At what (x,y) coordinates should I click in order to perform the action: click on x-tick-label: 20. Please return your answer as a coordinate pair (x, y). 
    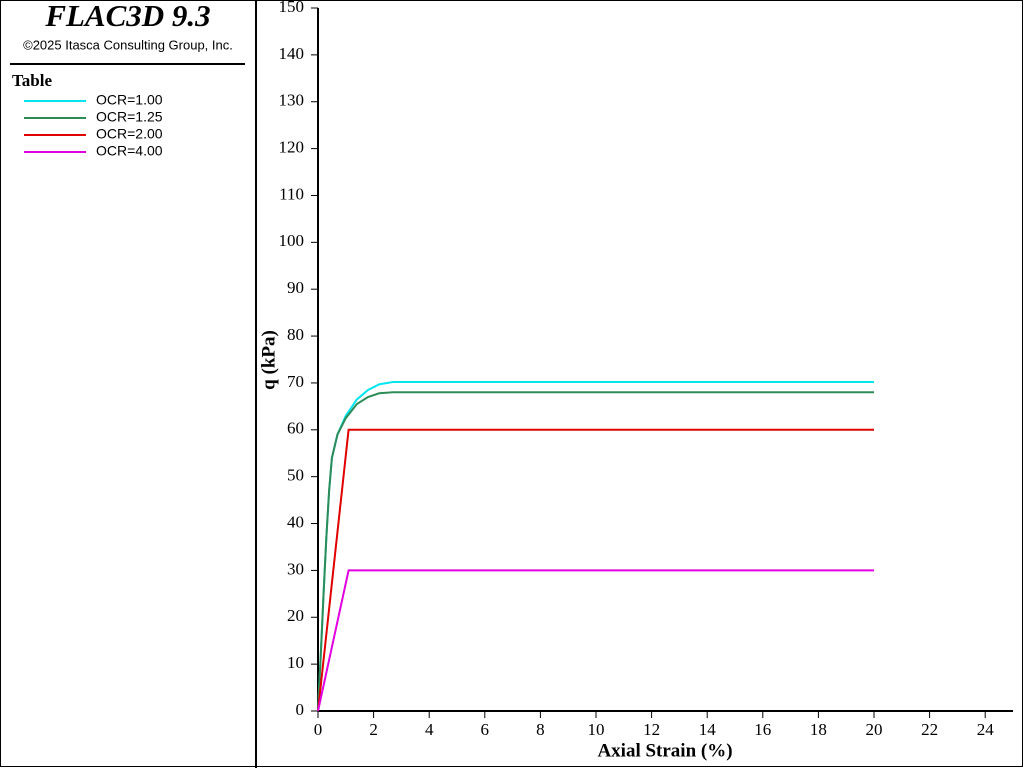
    Looking at the image, I should click on (874, 729).